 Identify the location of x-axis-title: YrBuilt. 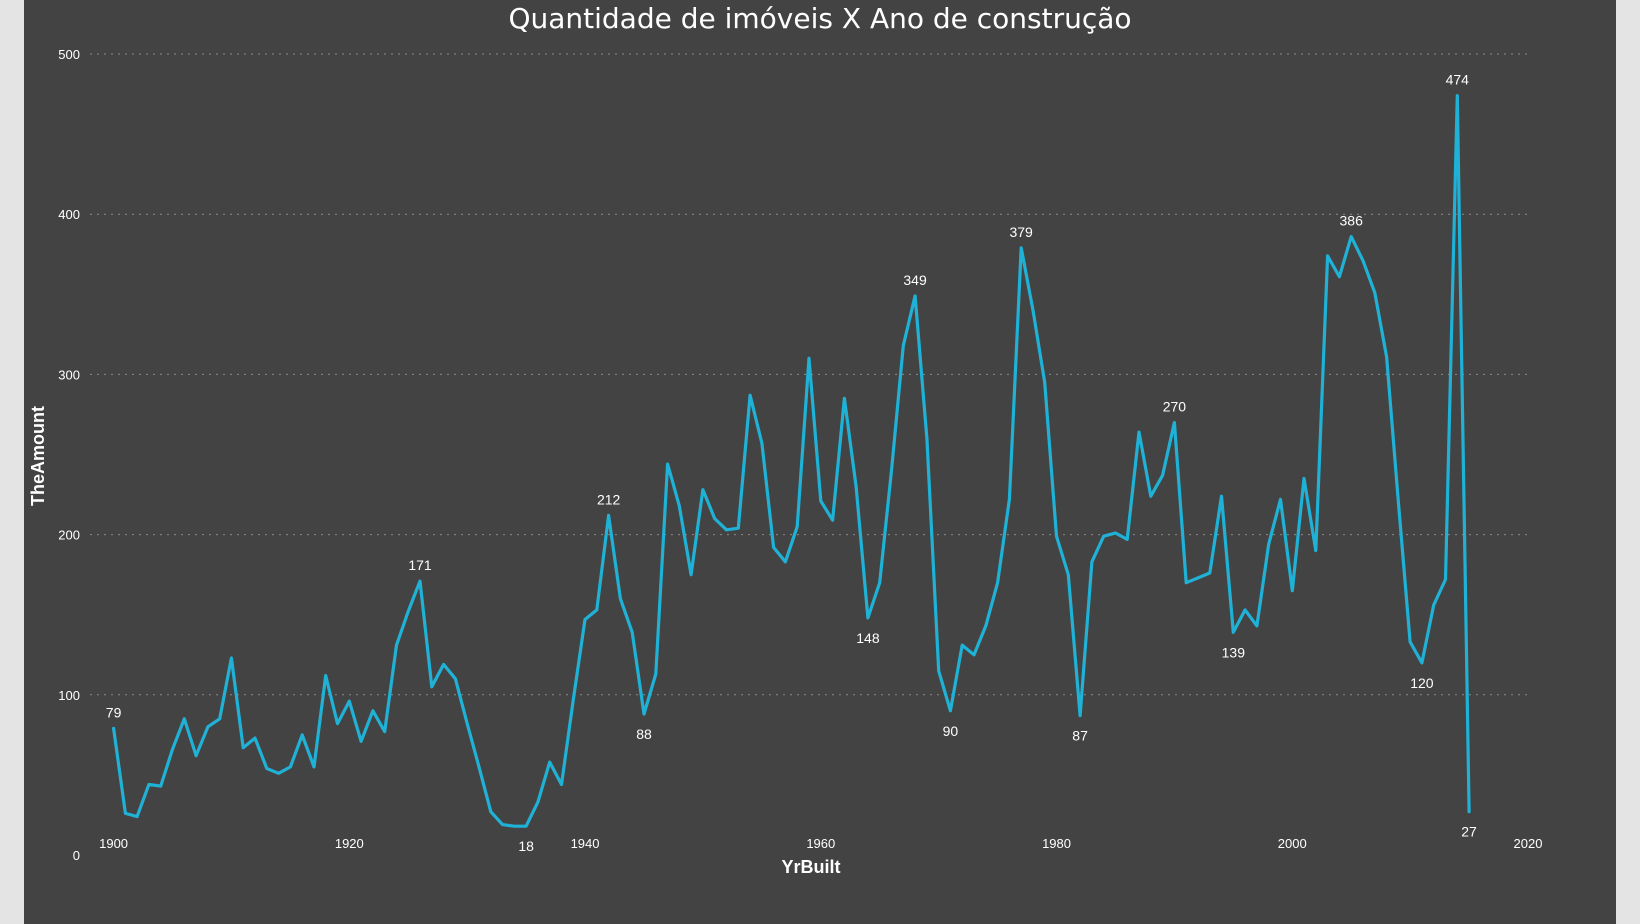
(810, 867).